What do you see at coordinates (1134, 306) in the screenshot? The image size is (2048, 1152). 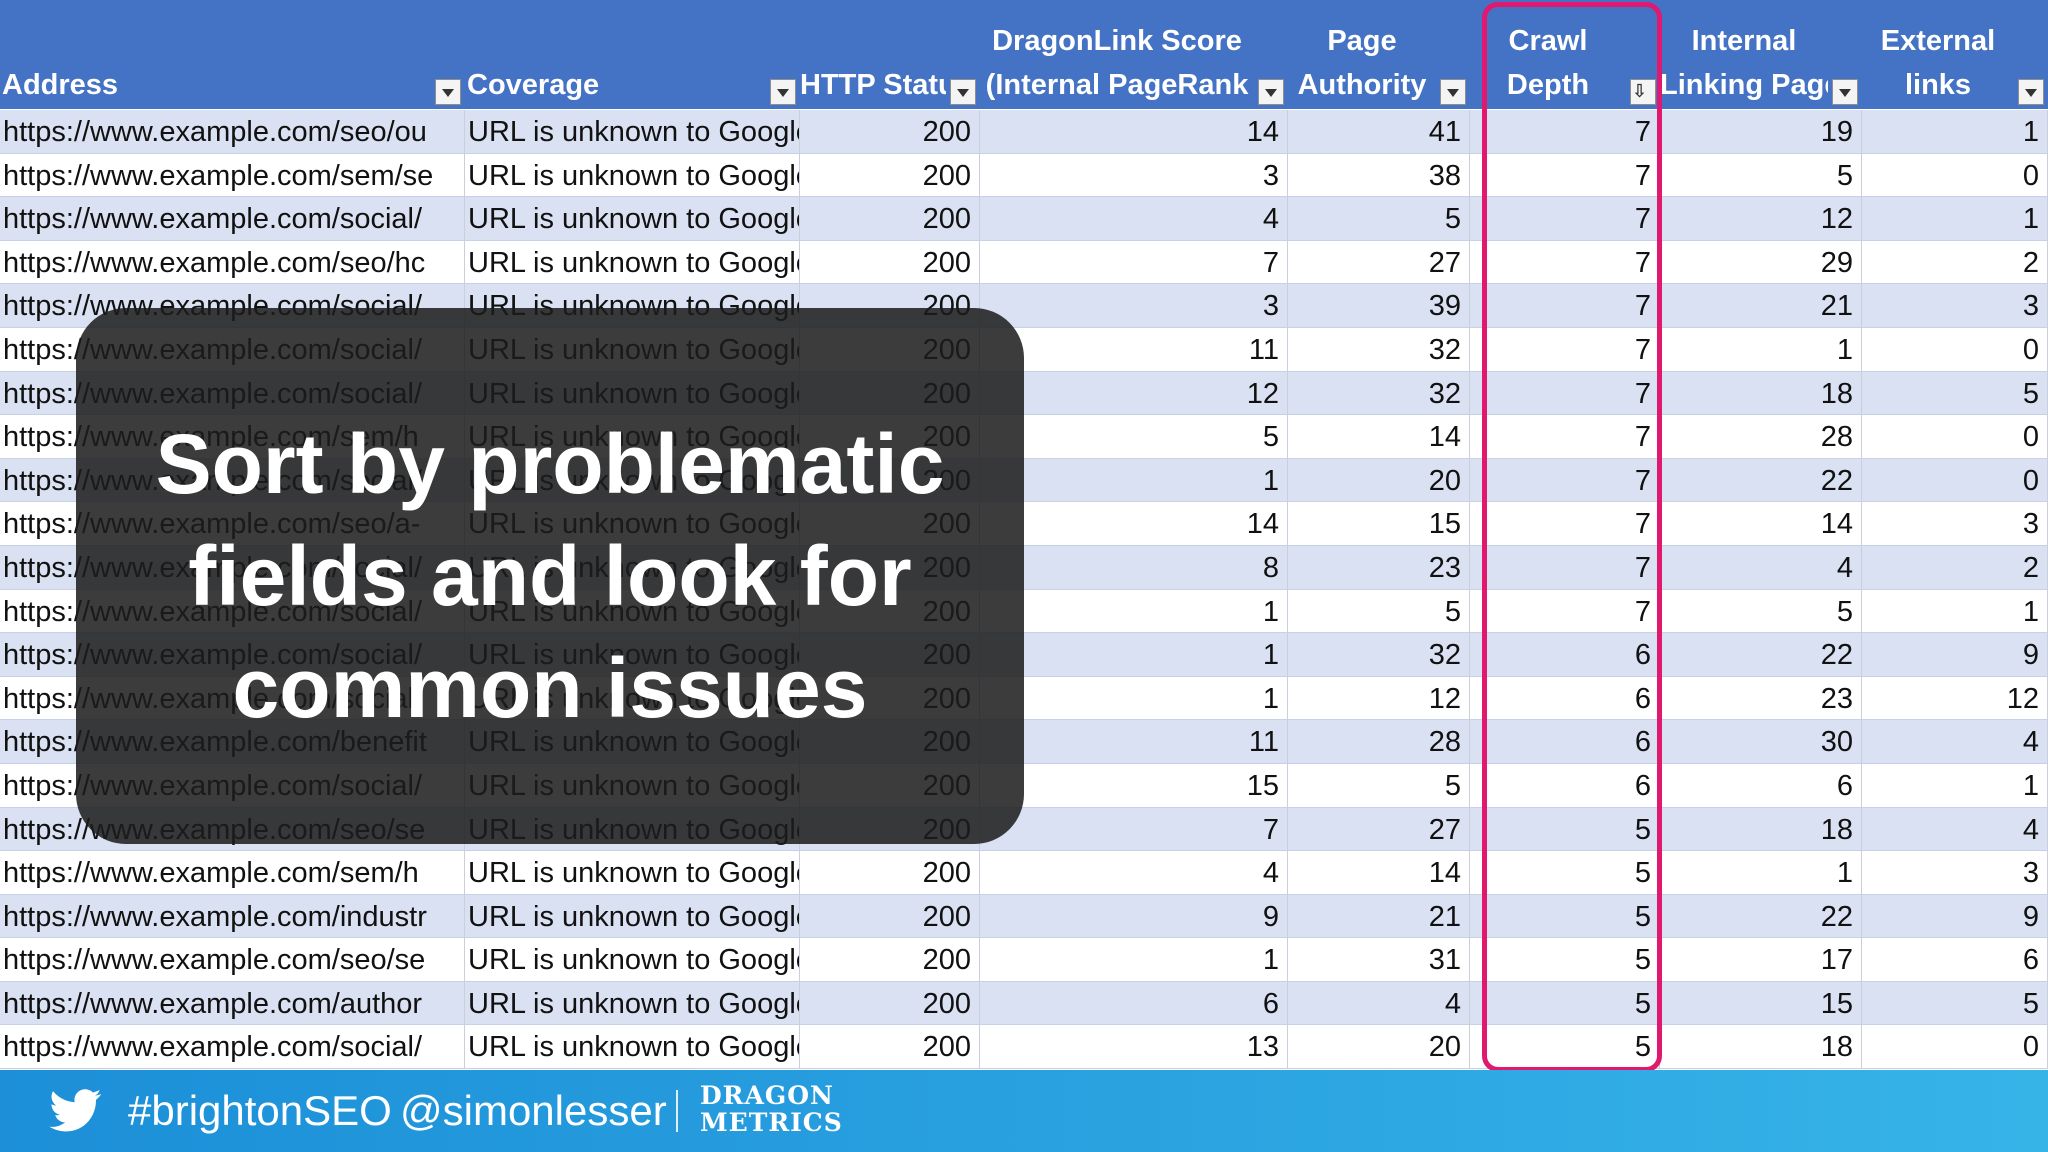 I see `cell-dragonlink-score: 3` at bounding box center [1134, 306].